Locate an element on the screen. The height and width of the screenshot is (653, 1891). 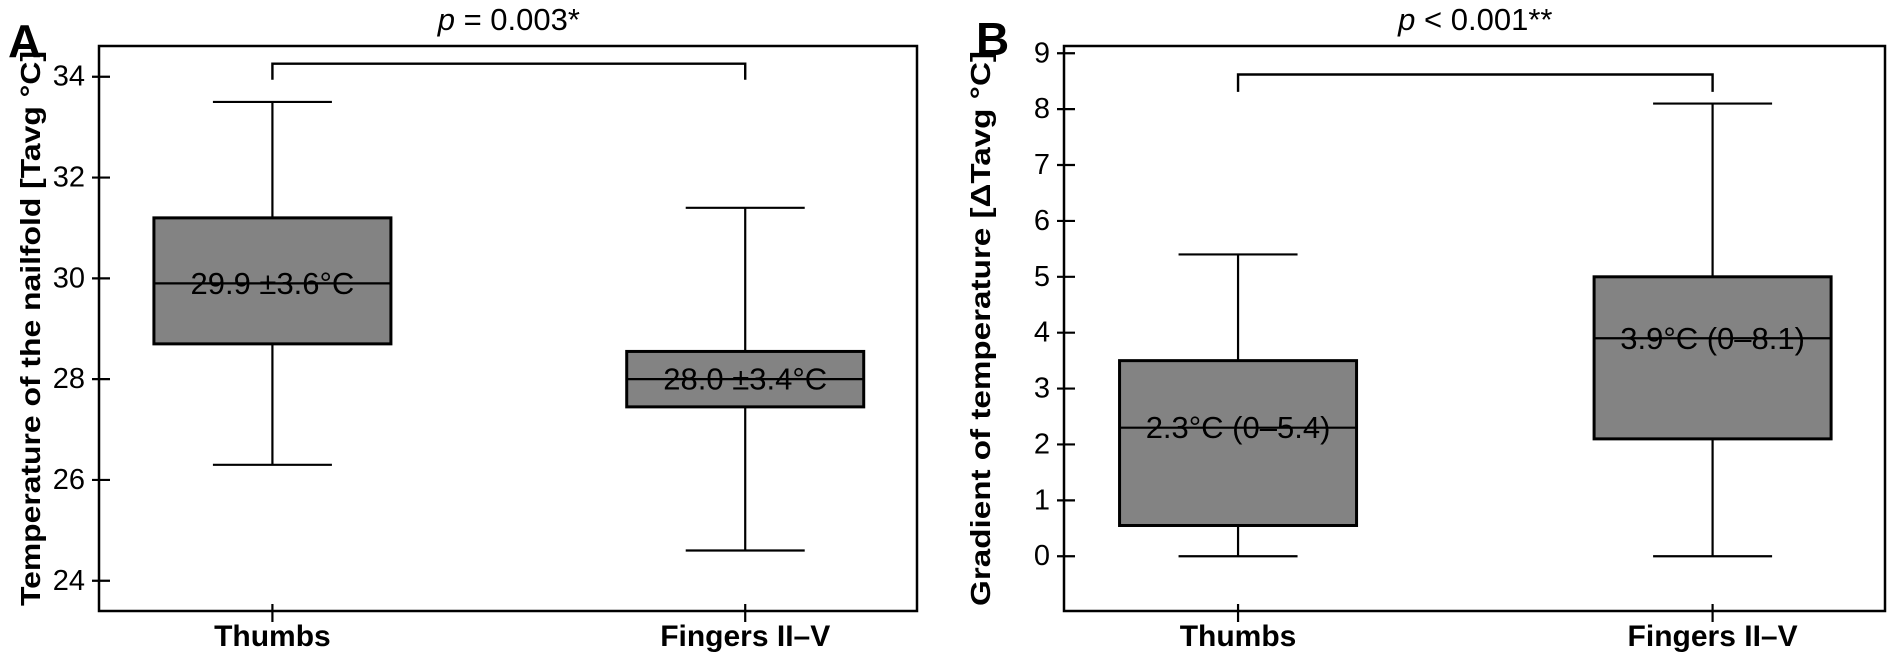
panel-letter: A is located at coordinates (24, 41).